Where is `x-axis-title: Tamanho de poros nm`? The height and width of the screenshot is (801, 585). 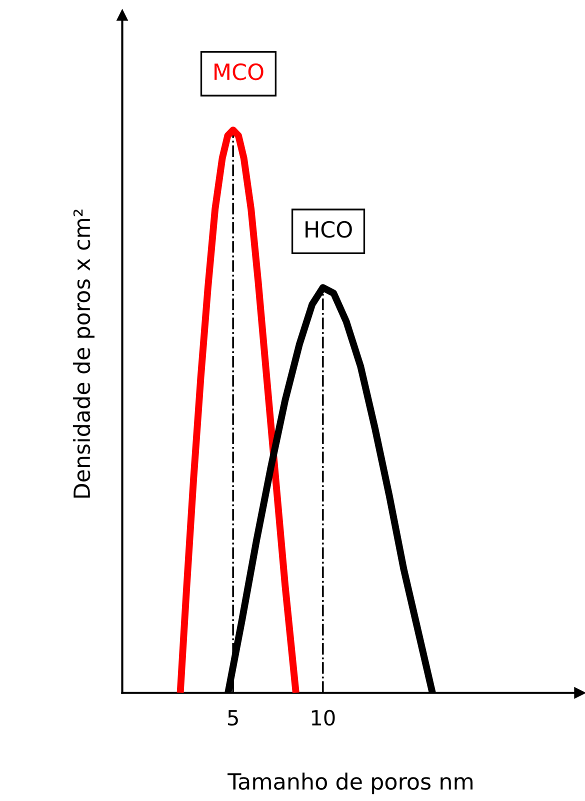
x-axis-title: Tamanho de poros nm is located at coordinates (350, 783).